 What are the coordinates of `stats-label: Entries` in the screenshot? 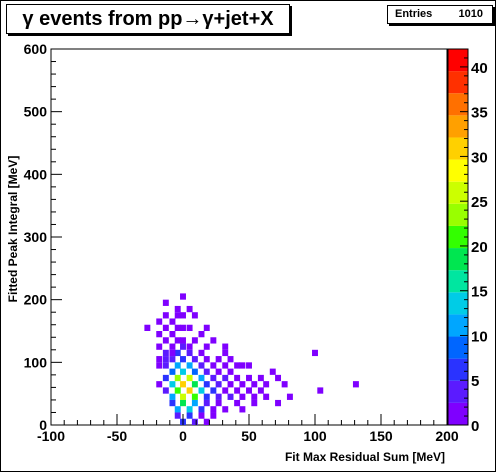 It's located at (414, 14).